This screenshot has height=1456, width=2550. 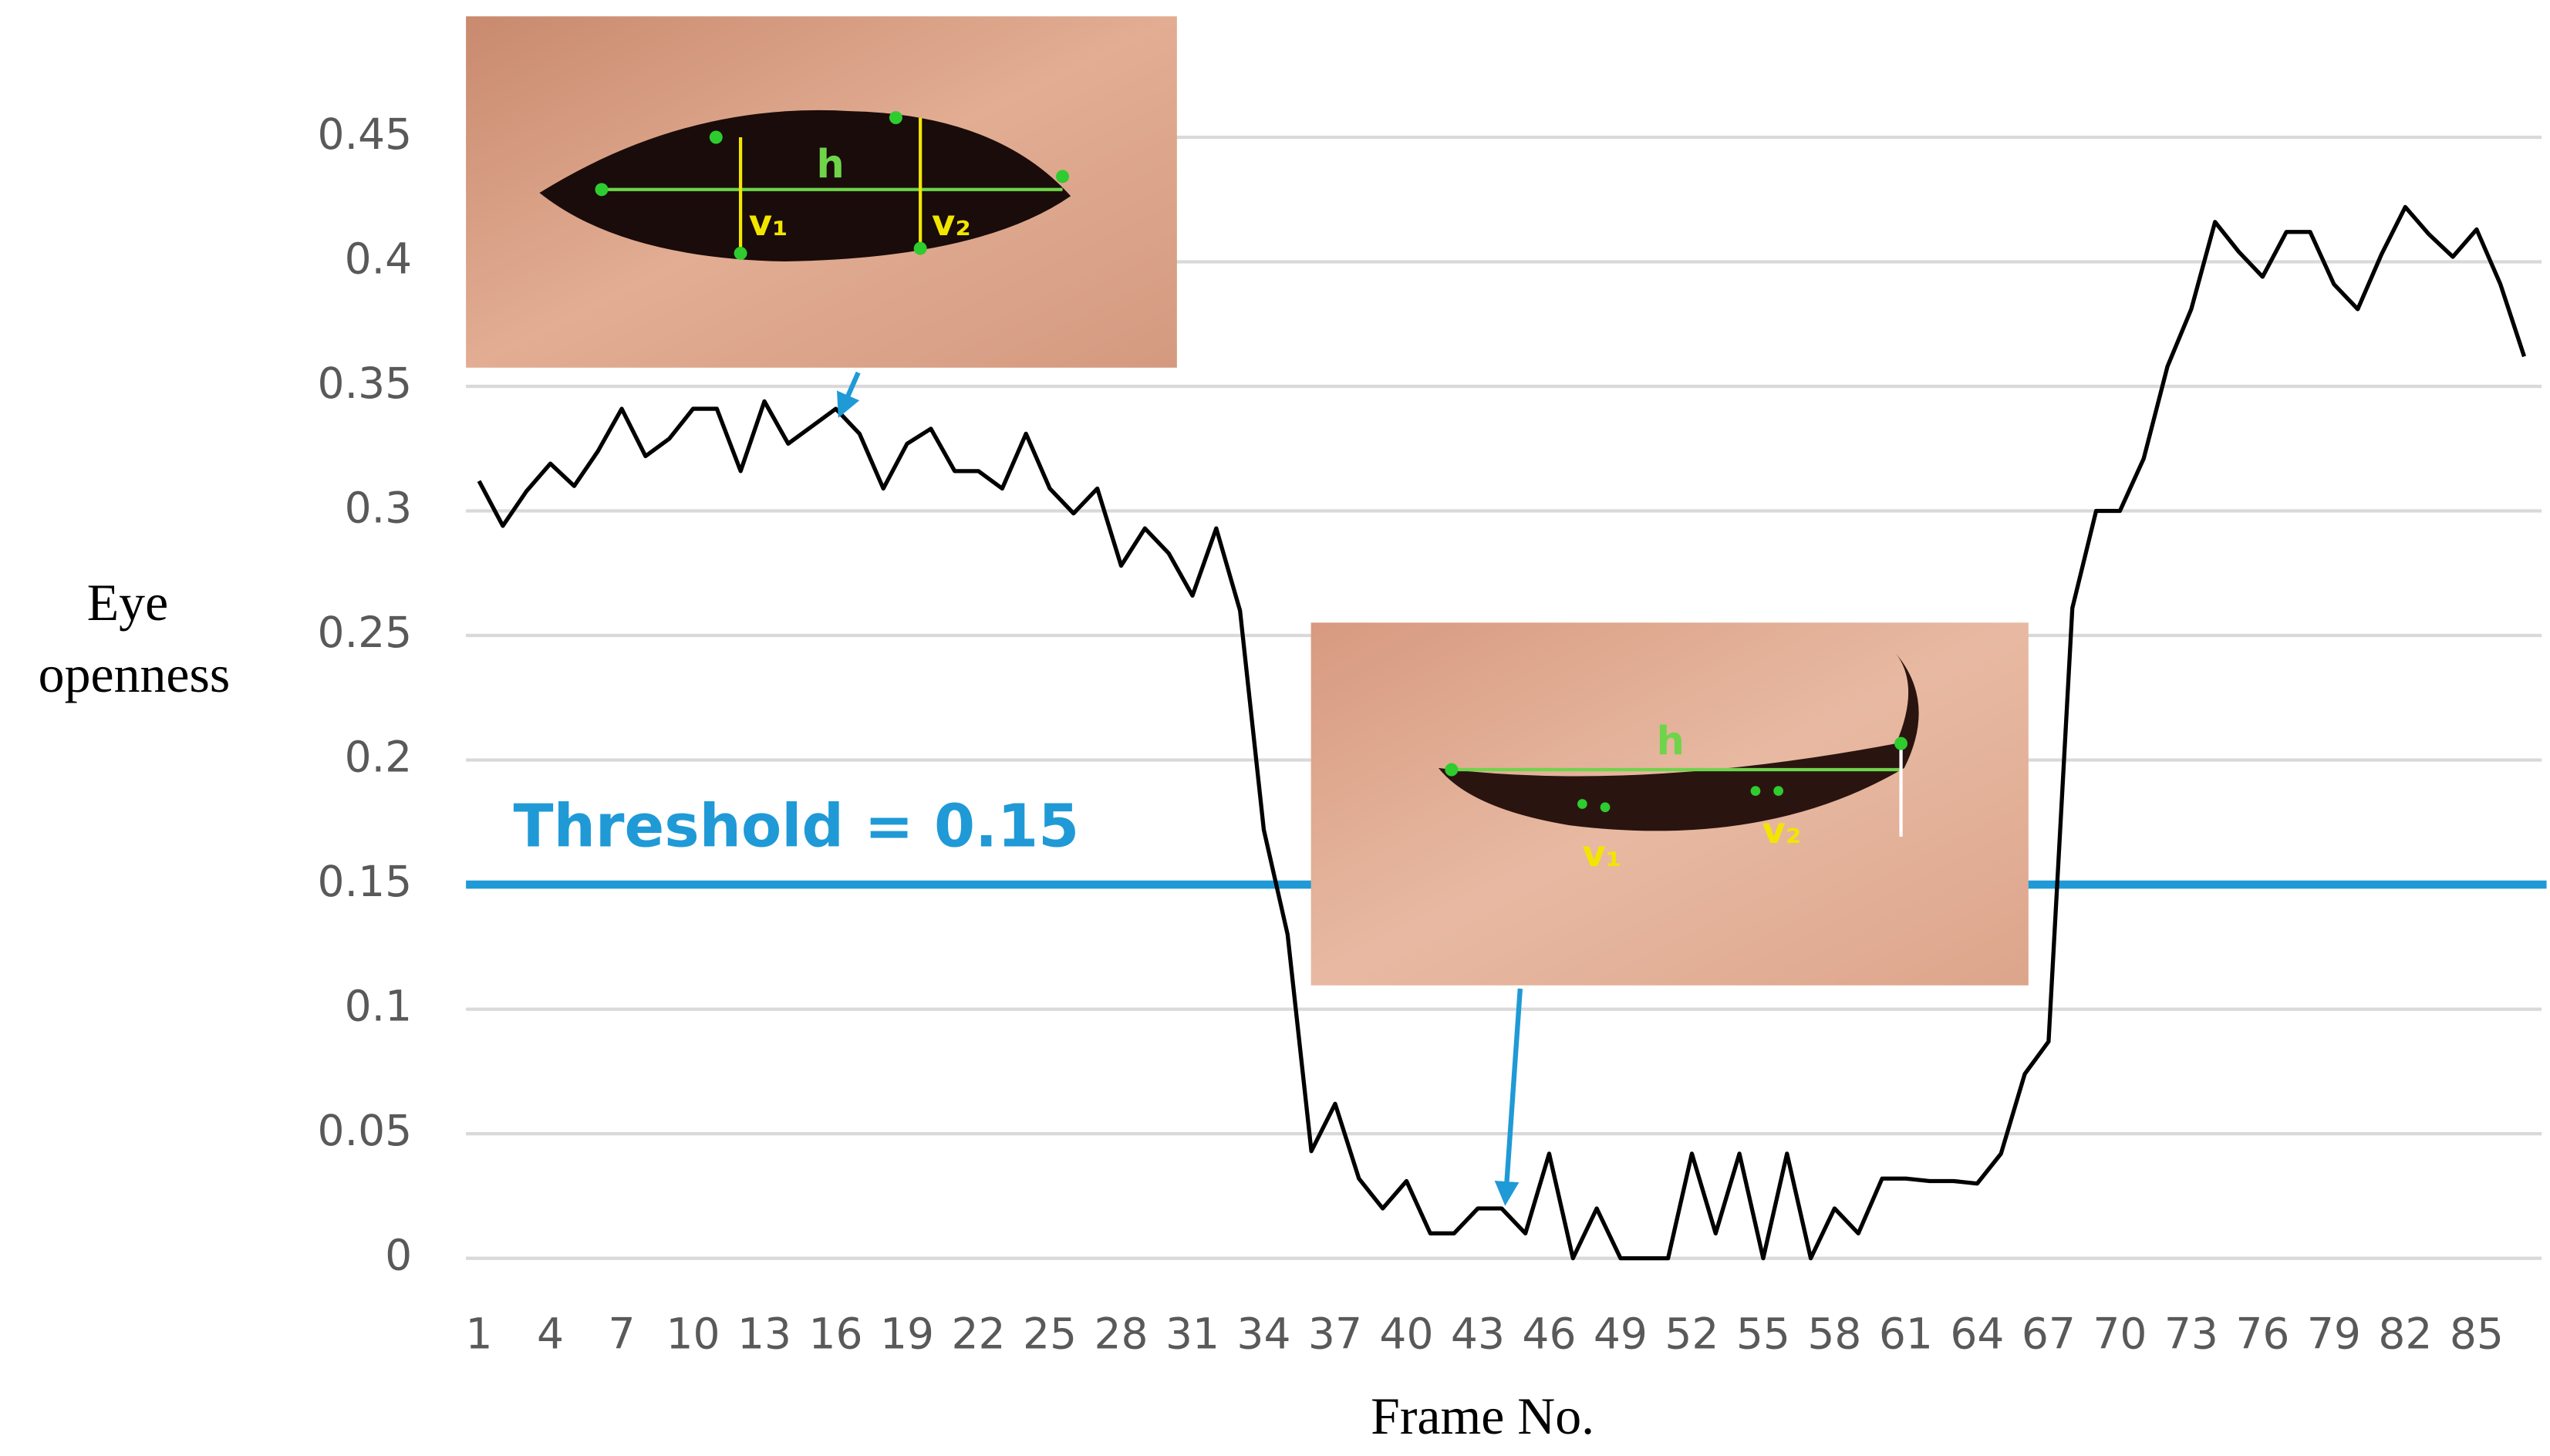 I want to click on x-tick-label: 58, so click(x=1834, y=1334).